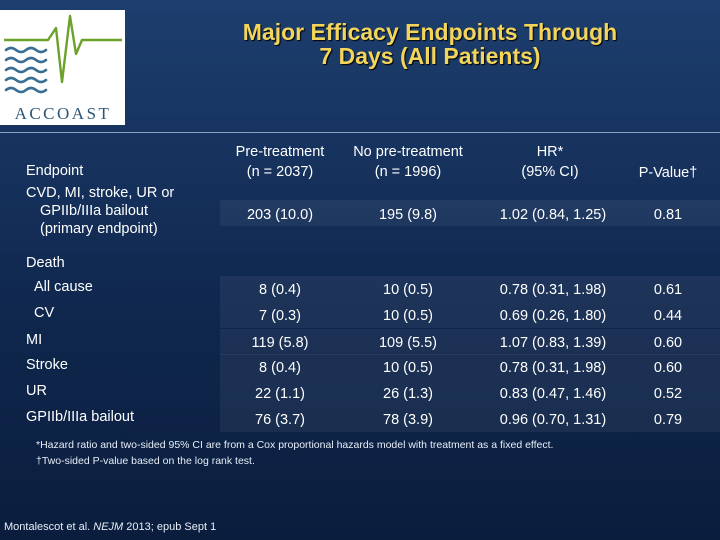 Image resolution: width=720 pixels, height=540 pixels. Describe the element at coordinates (170, 527) in the screenshot. I see `citation-rest: 2013; epub Sept 1` at that location.